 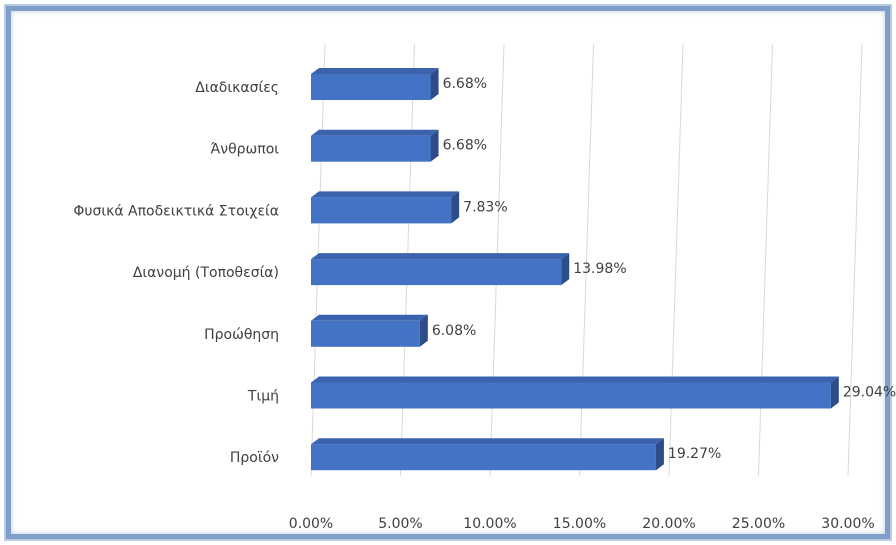 What do you see at coordinates (254, 458) in the screenshot?
I see `category-label: Προϊόν` at bounding box center [254, 458].